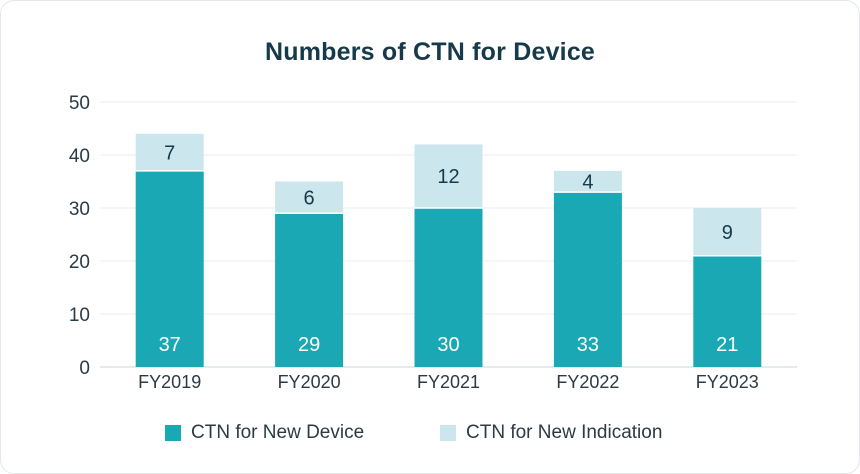 The image size is (860, 474). I want to click on legend-label-new-indication: CTN for New Indication, so click(564, 432).